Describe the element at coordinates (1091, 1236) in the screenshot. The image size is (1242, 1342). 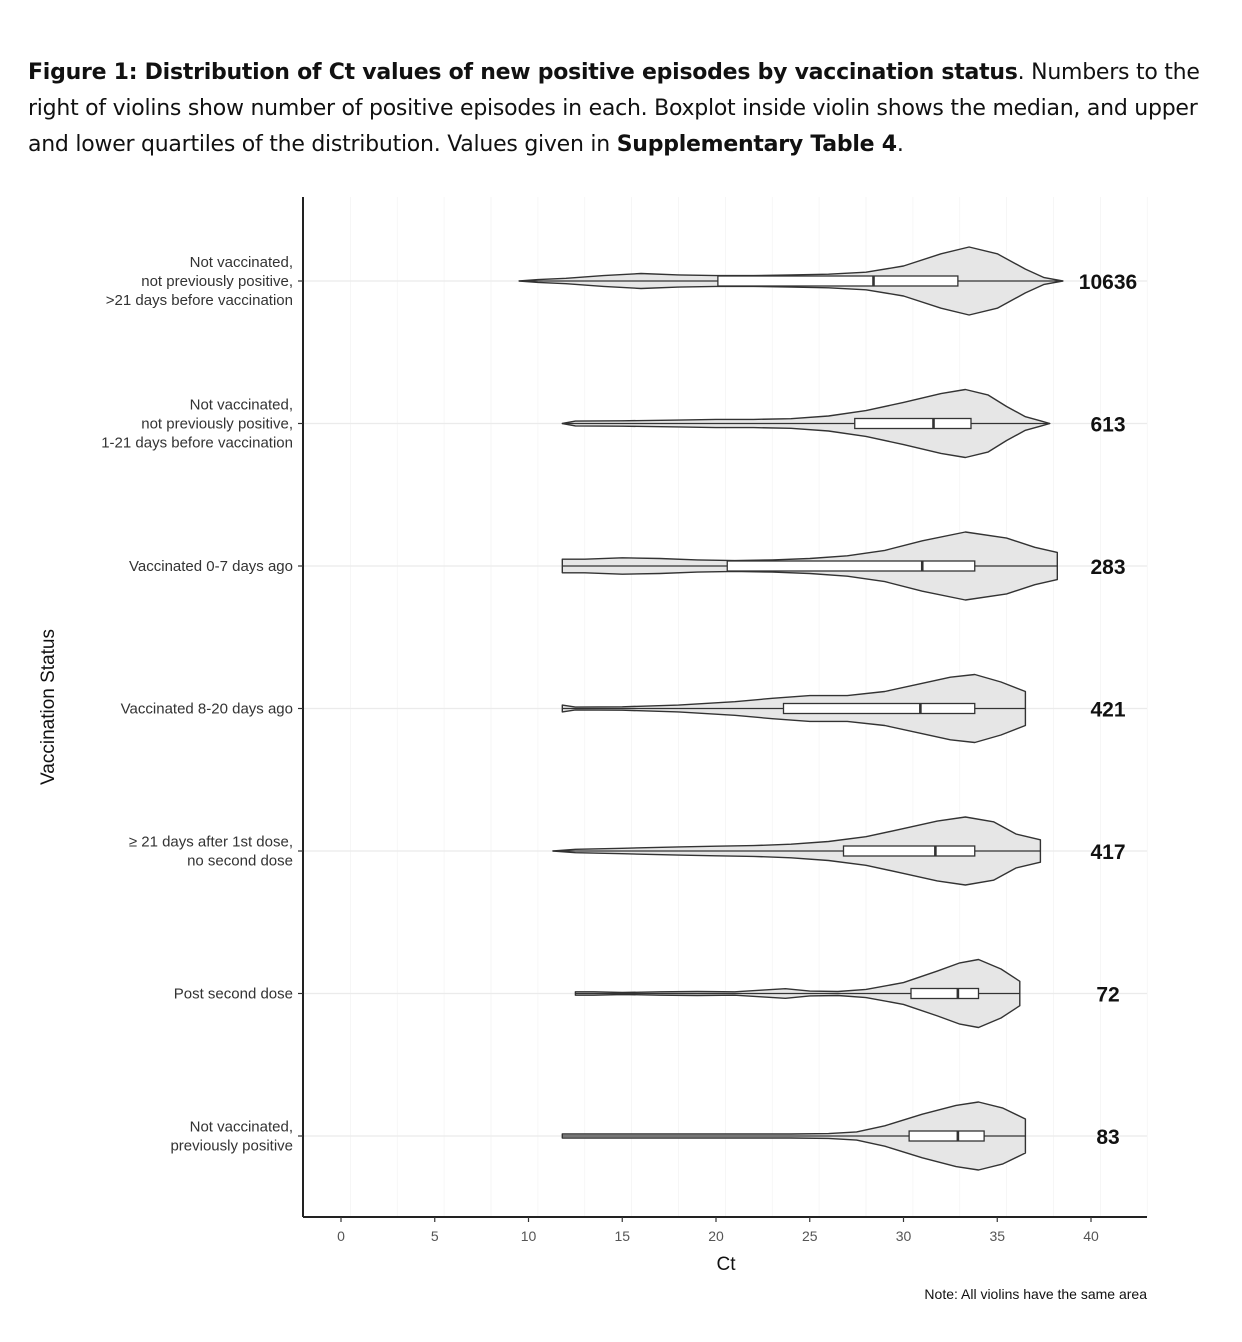
I see `x-tick-label: 40` at that location.